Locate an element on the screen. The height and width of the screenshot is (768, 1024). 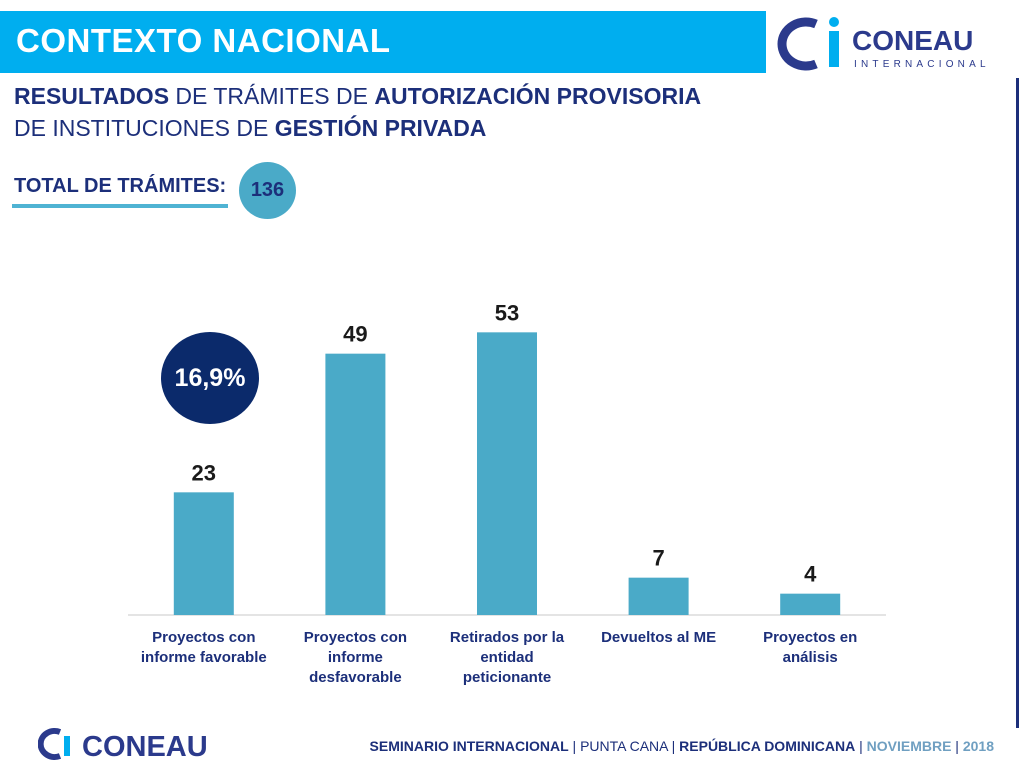
category-label-3: Devueltos al ME is located at coordinates (658, 637).